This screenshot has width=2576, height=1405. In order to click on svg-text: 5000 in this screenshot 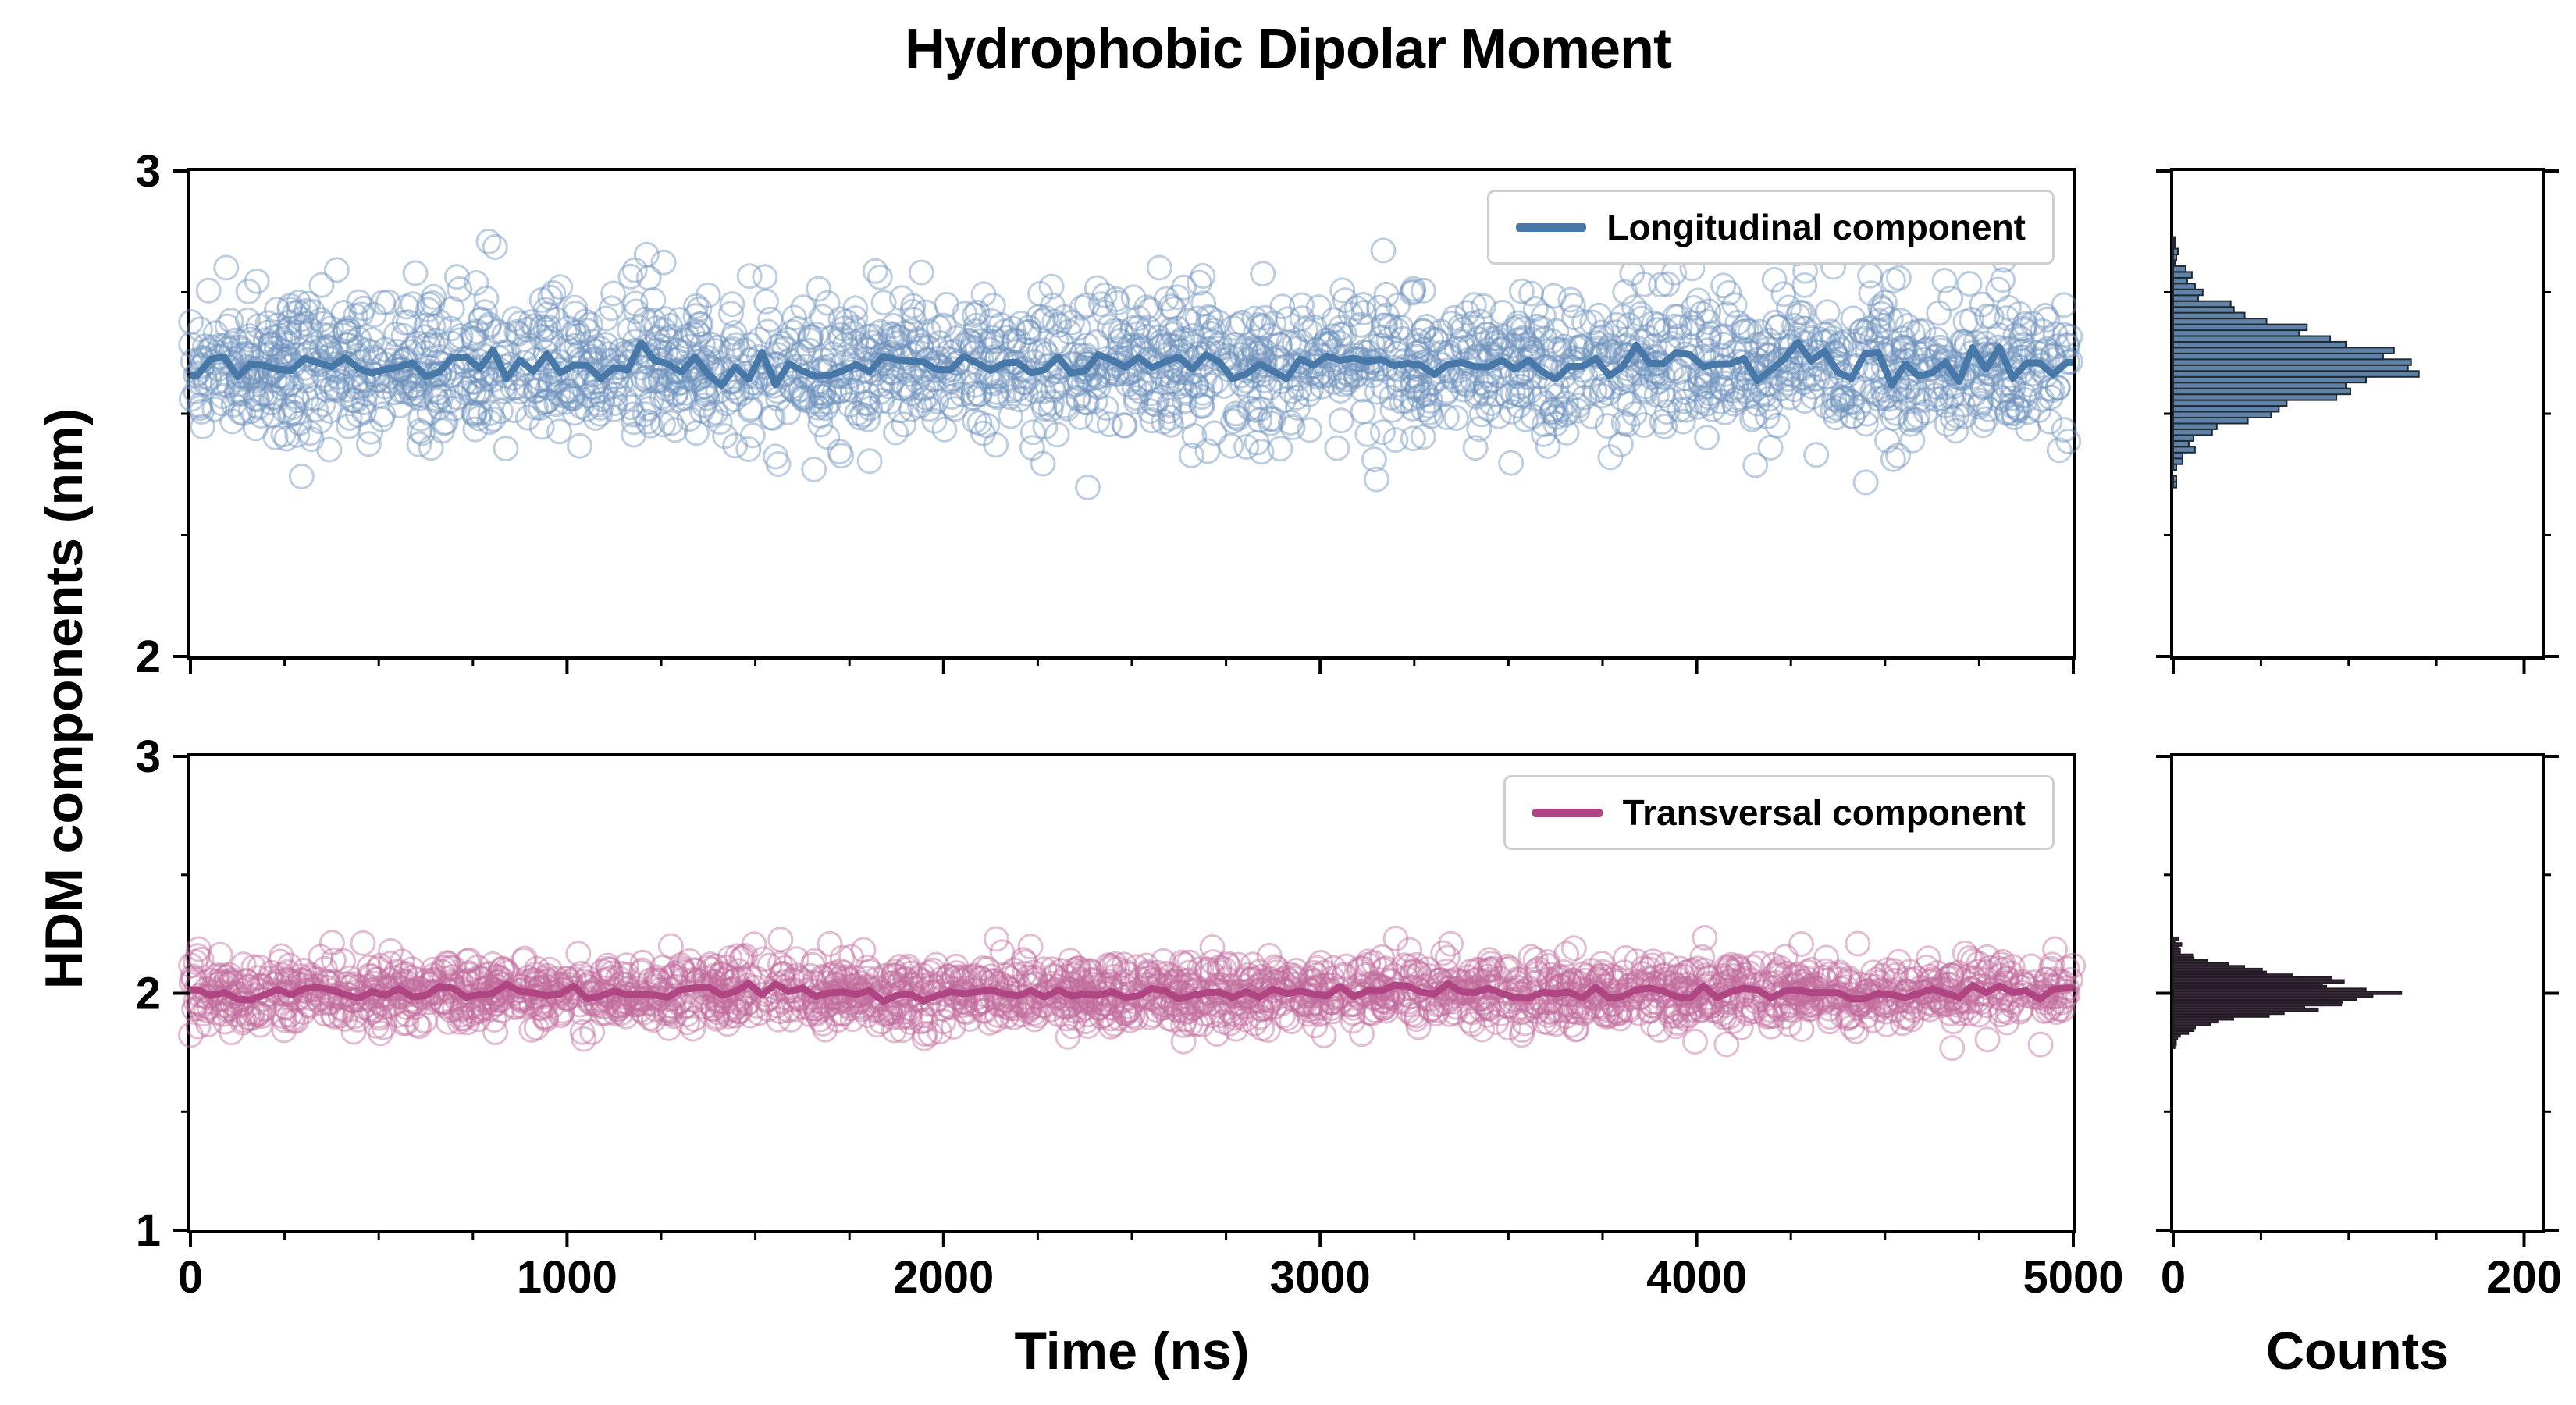, I will do `click(2073, 1278)`.